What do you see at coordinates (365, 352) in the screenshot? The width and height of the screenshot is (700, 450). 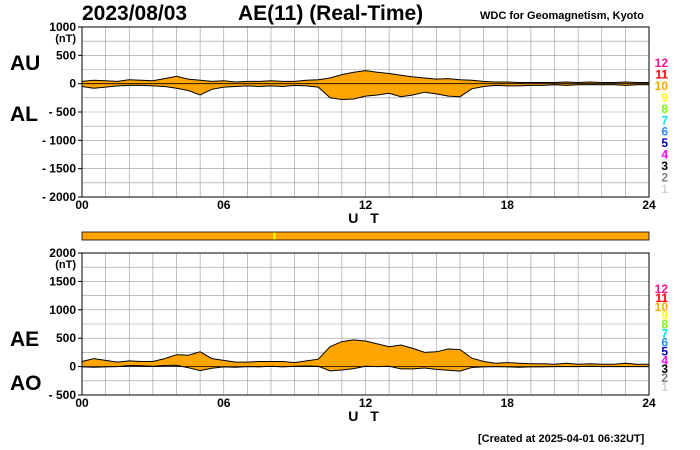 I see `series-line-ae` at bounding box center [365, 352].